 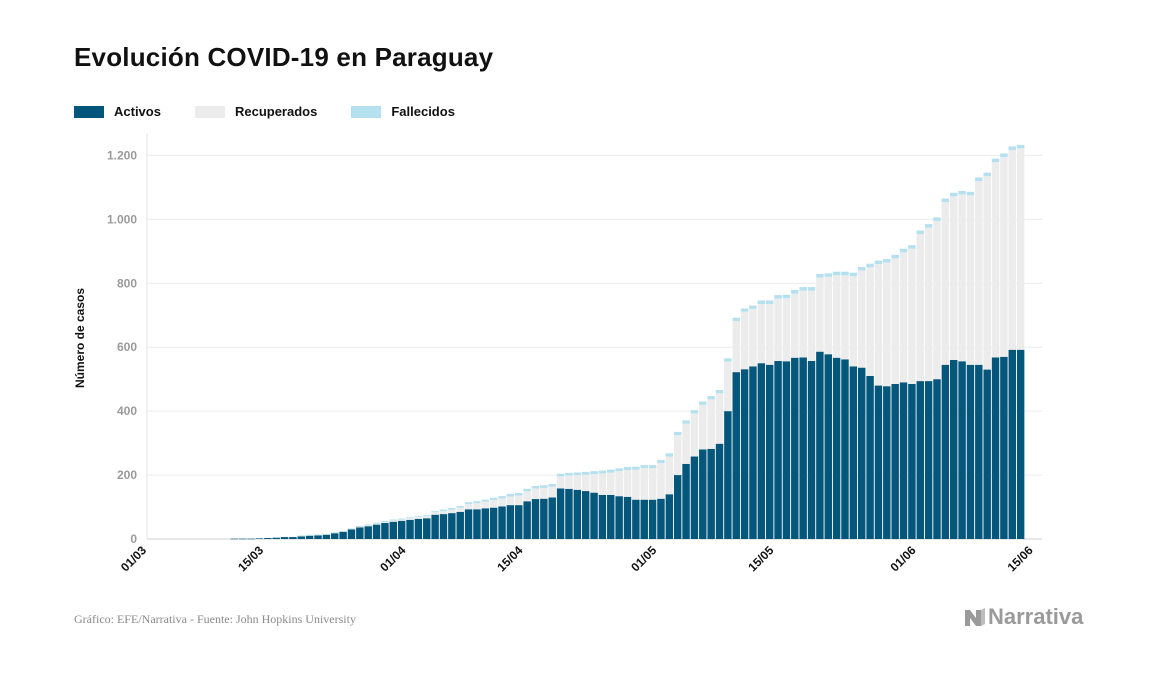 What do you see at coordinates (127, 411) in the screenshot?
I see `y-tick-label: 400` at bounding box center [127, 411].